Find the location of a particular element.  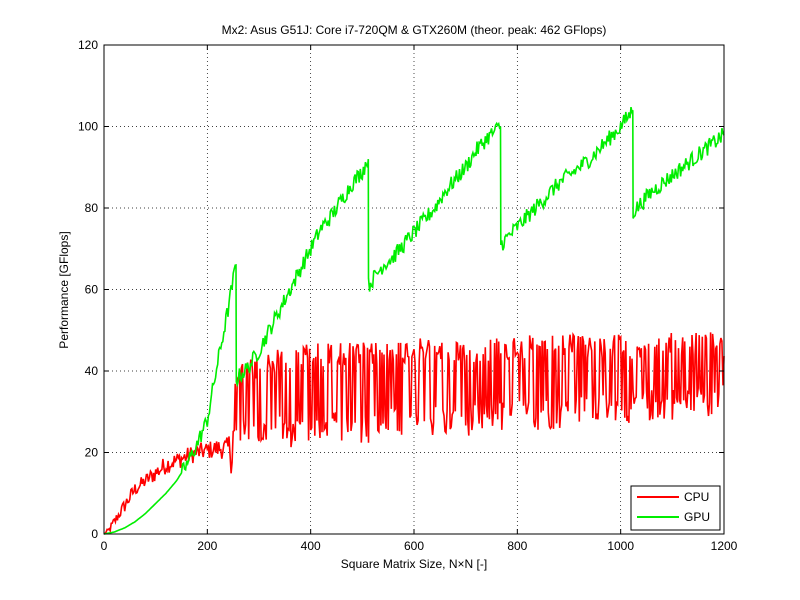

y-axis-label: Performance [GFlops] is located at coordinates (64, 289).